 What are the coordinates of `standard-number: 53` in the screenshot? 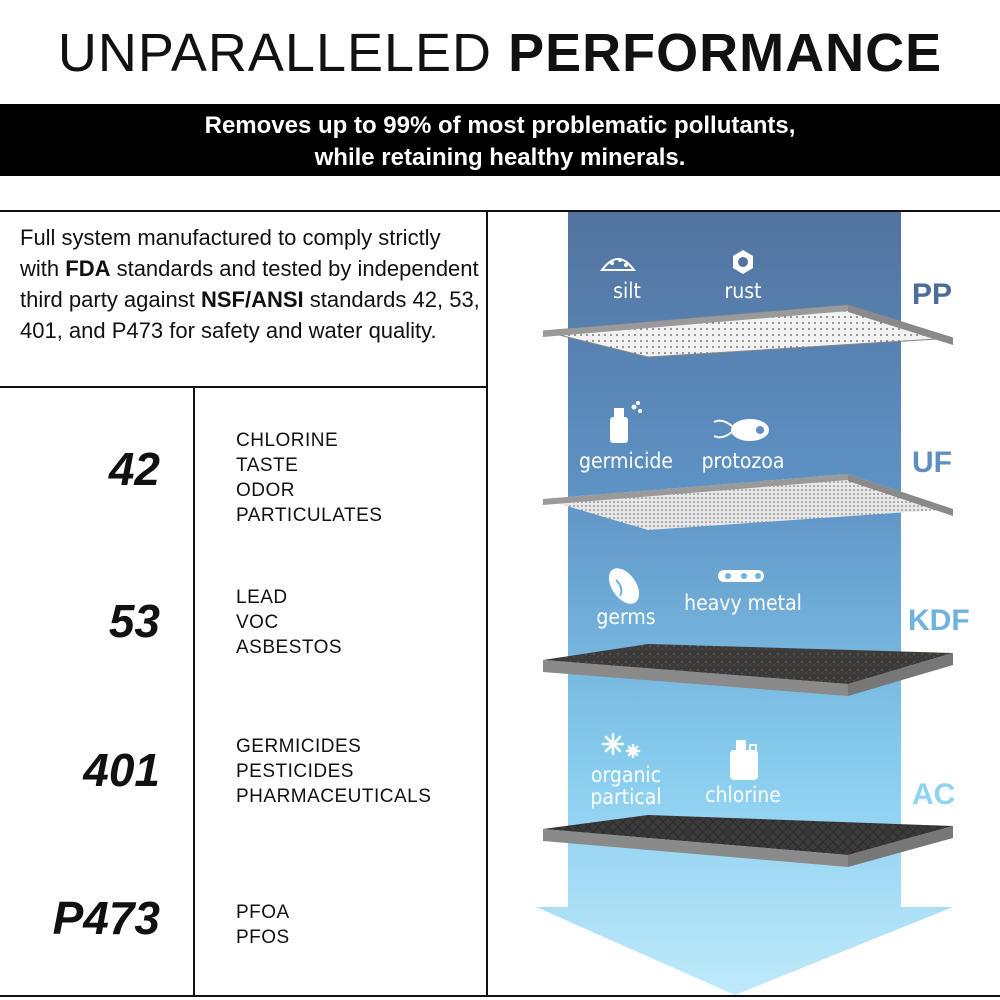 It's located at (134, 621).